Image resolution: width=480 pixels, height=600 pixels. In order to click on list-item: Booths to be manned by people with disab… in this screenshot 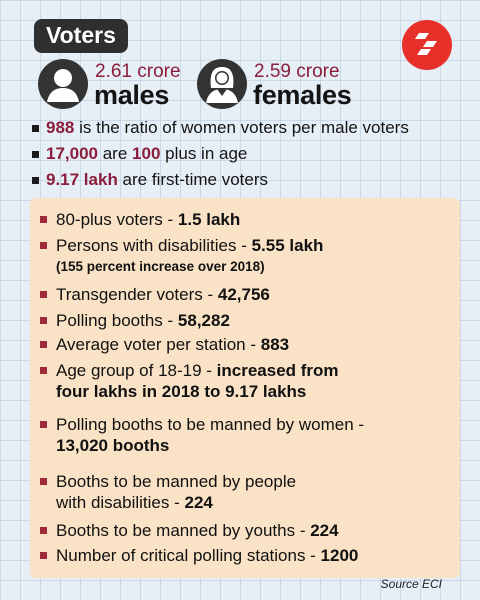, I will do `click(168, 492)`.